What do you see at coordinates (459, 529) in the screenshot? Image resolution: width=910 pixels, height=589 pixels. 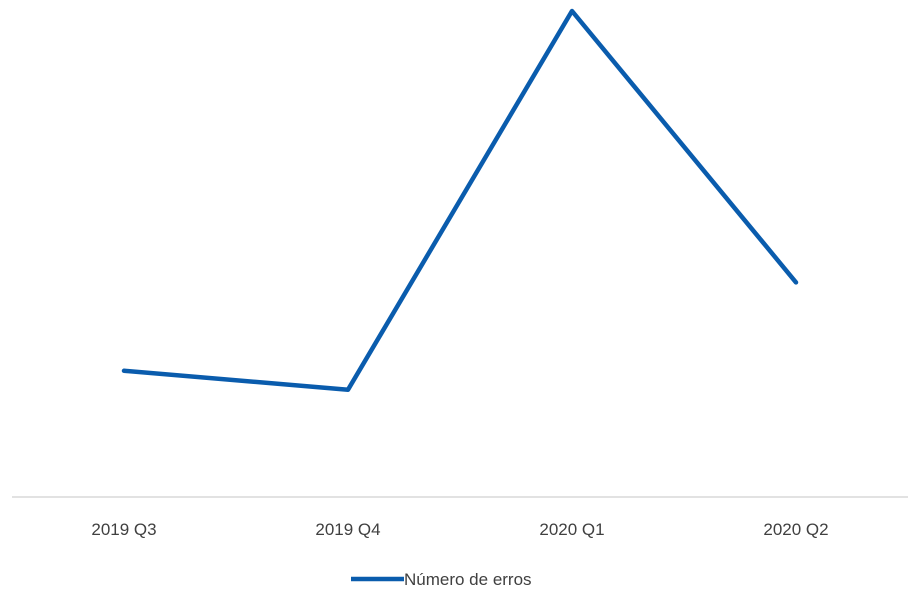 I see `x-tick-labels: 2019 Q3 2019 Q4 2020 Q1 2020 Q2` at bounding box center [459, 529].